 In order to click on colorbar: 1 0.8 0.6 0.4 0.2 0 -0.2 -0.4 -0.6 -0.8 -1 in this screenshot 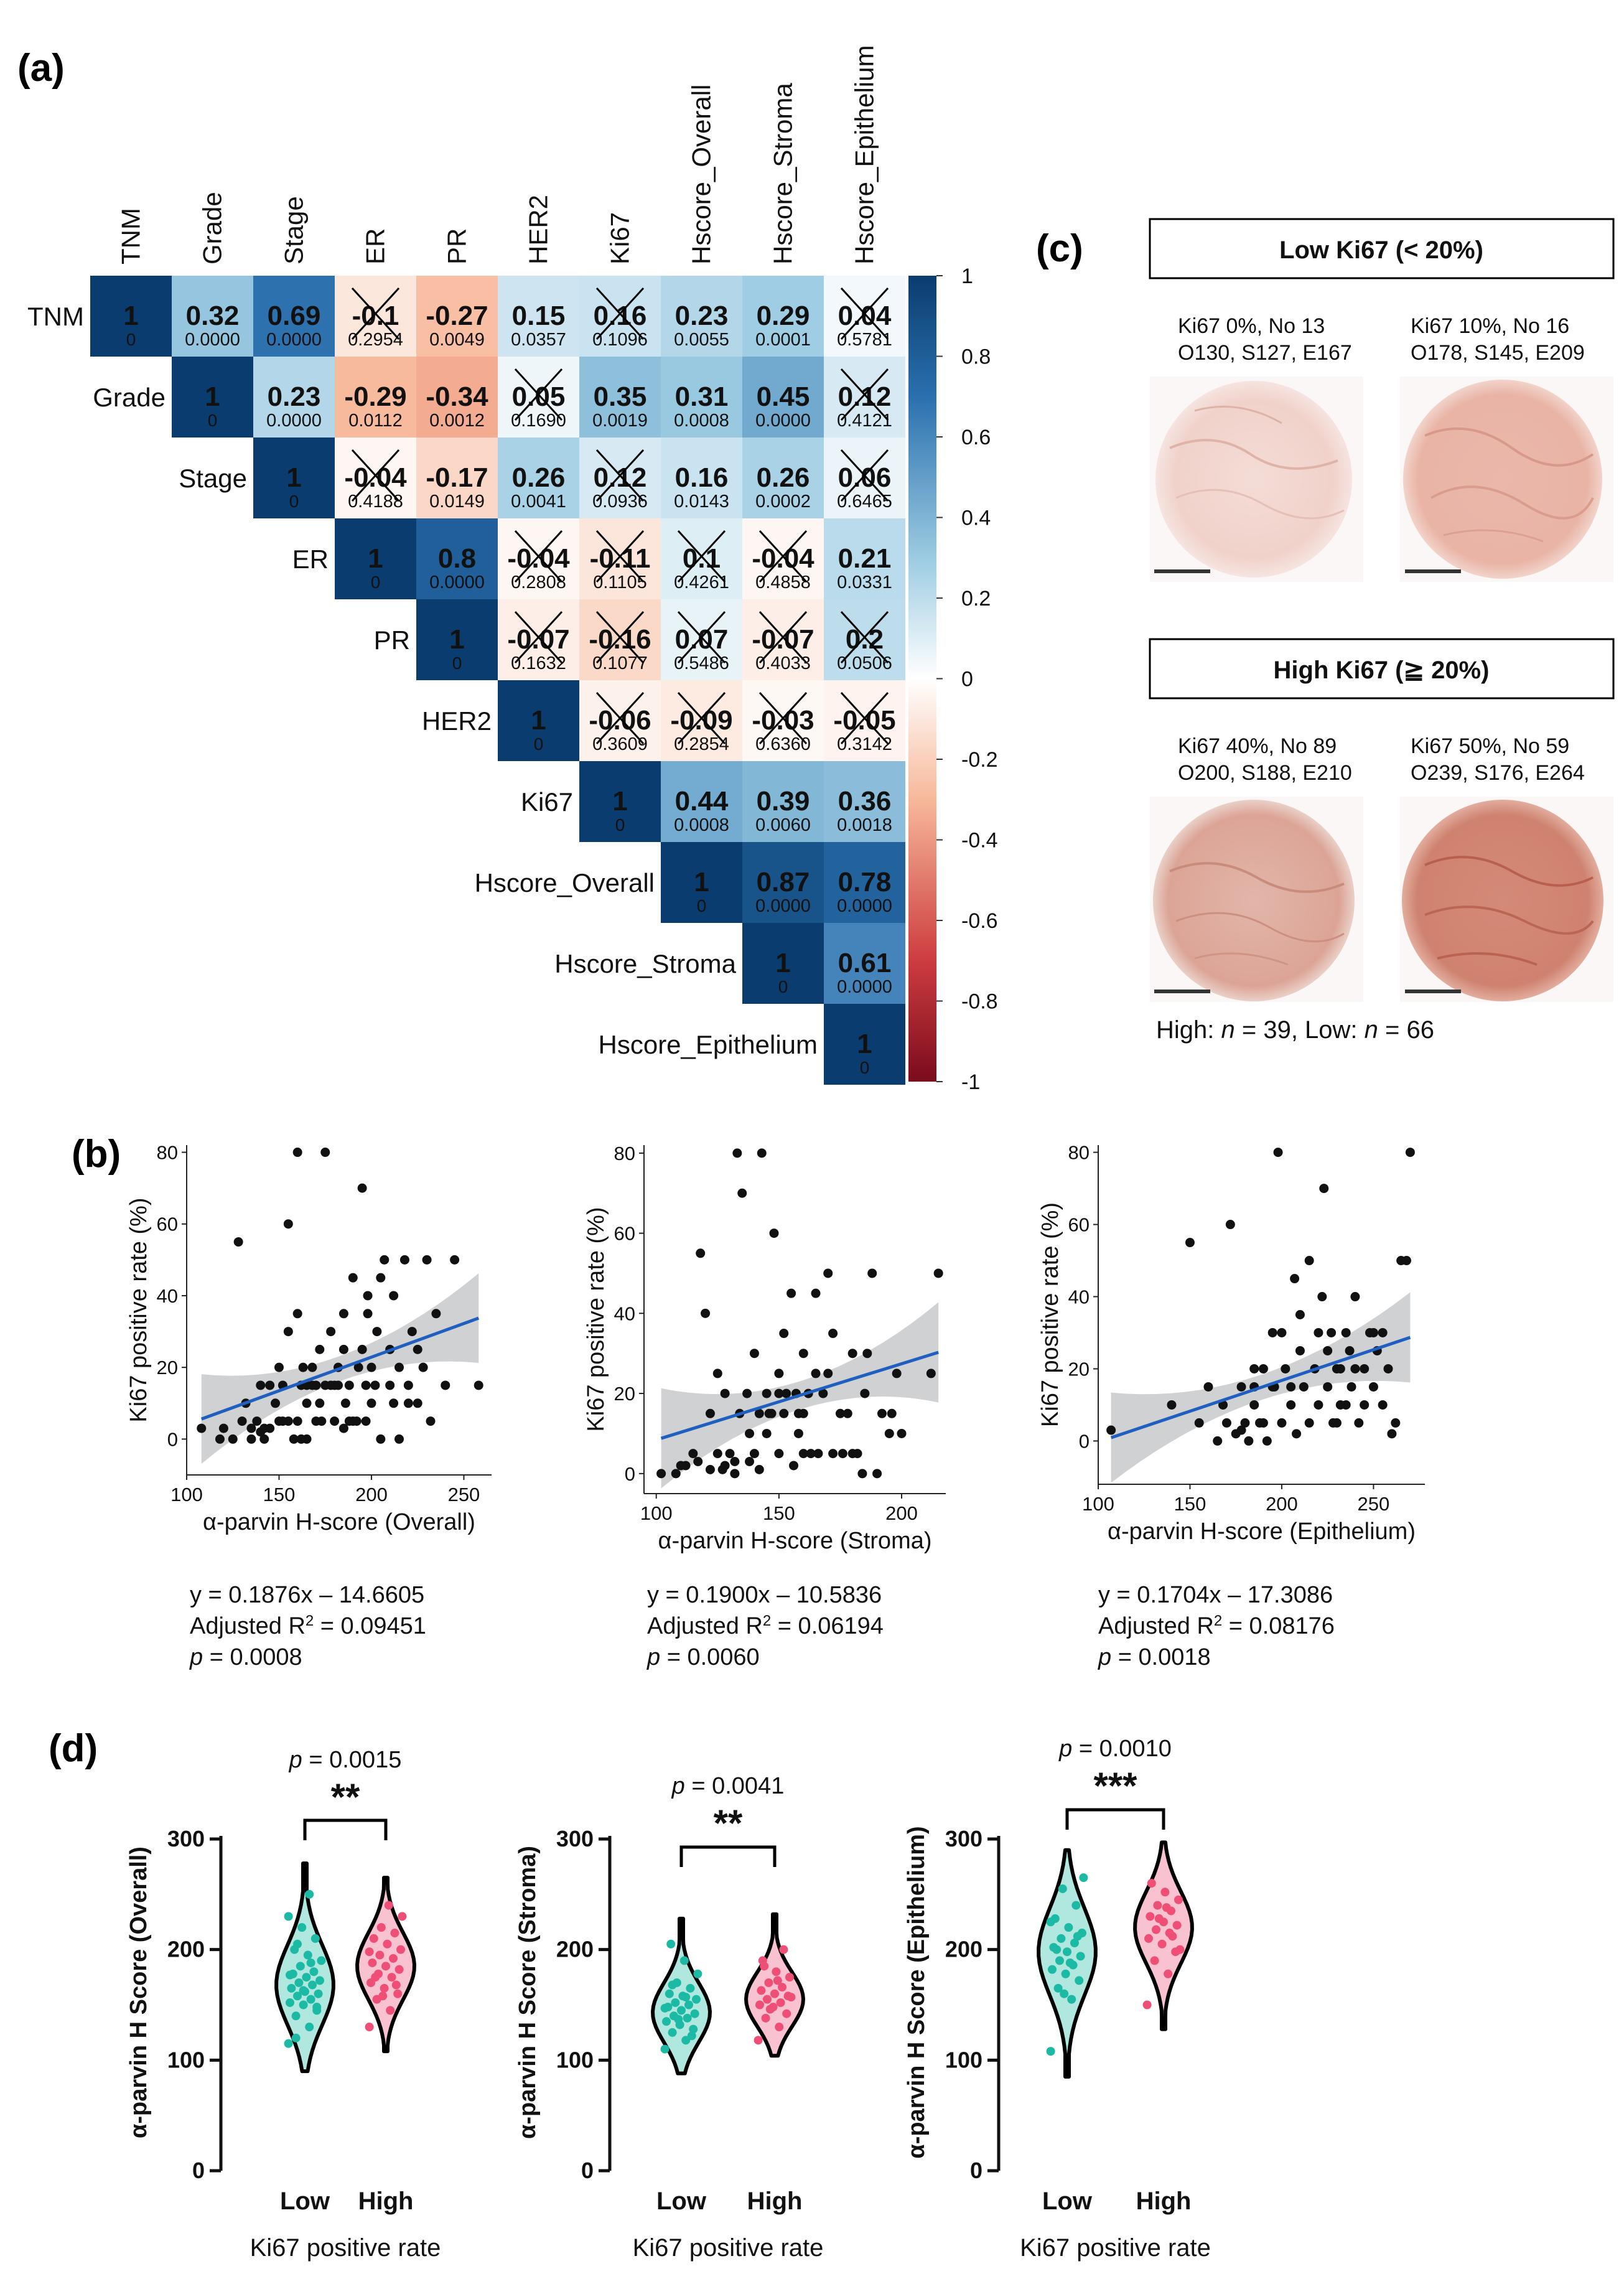, I will do `click(953, 679)`.